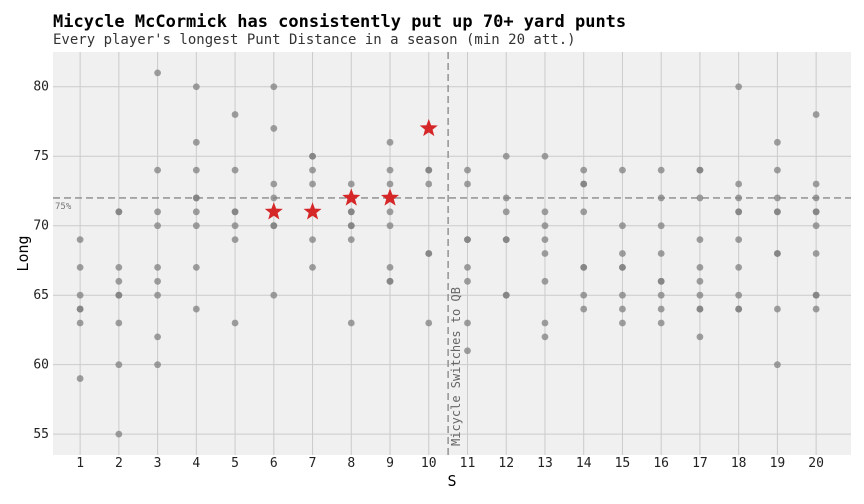  Describe the element at coordinates (41, 226) in the screenshot. I see `y-tick-label: 70` at that location.